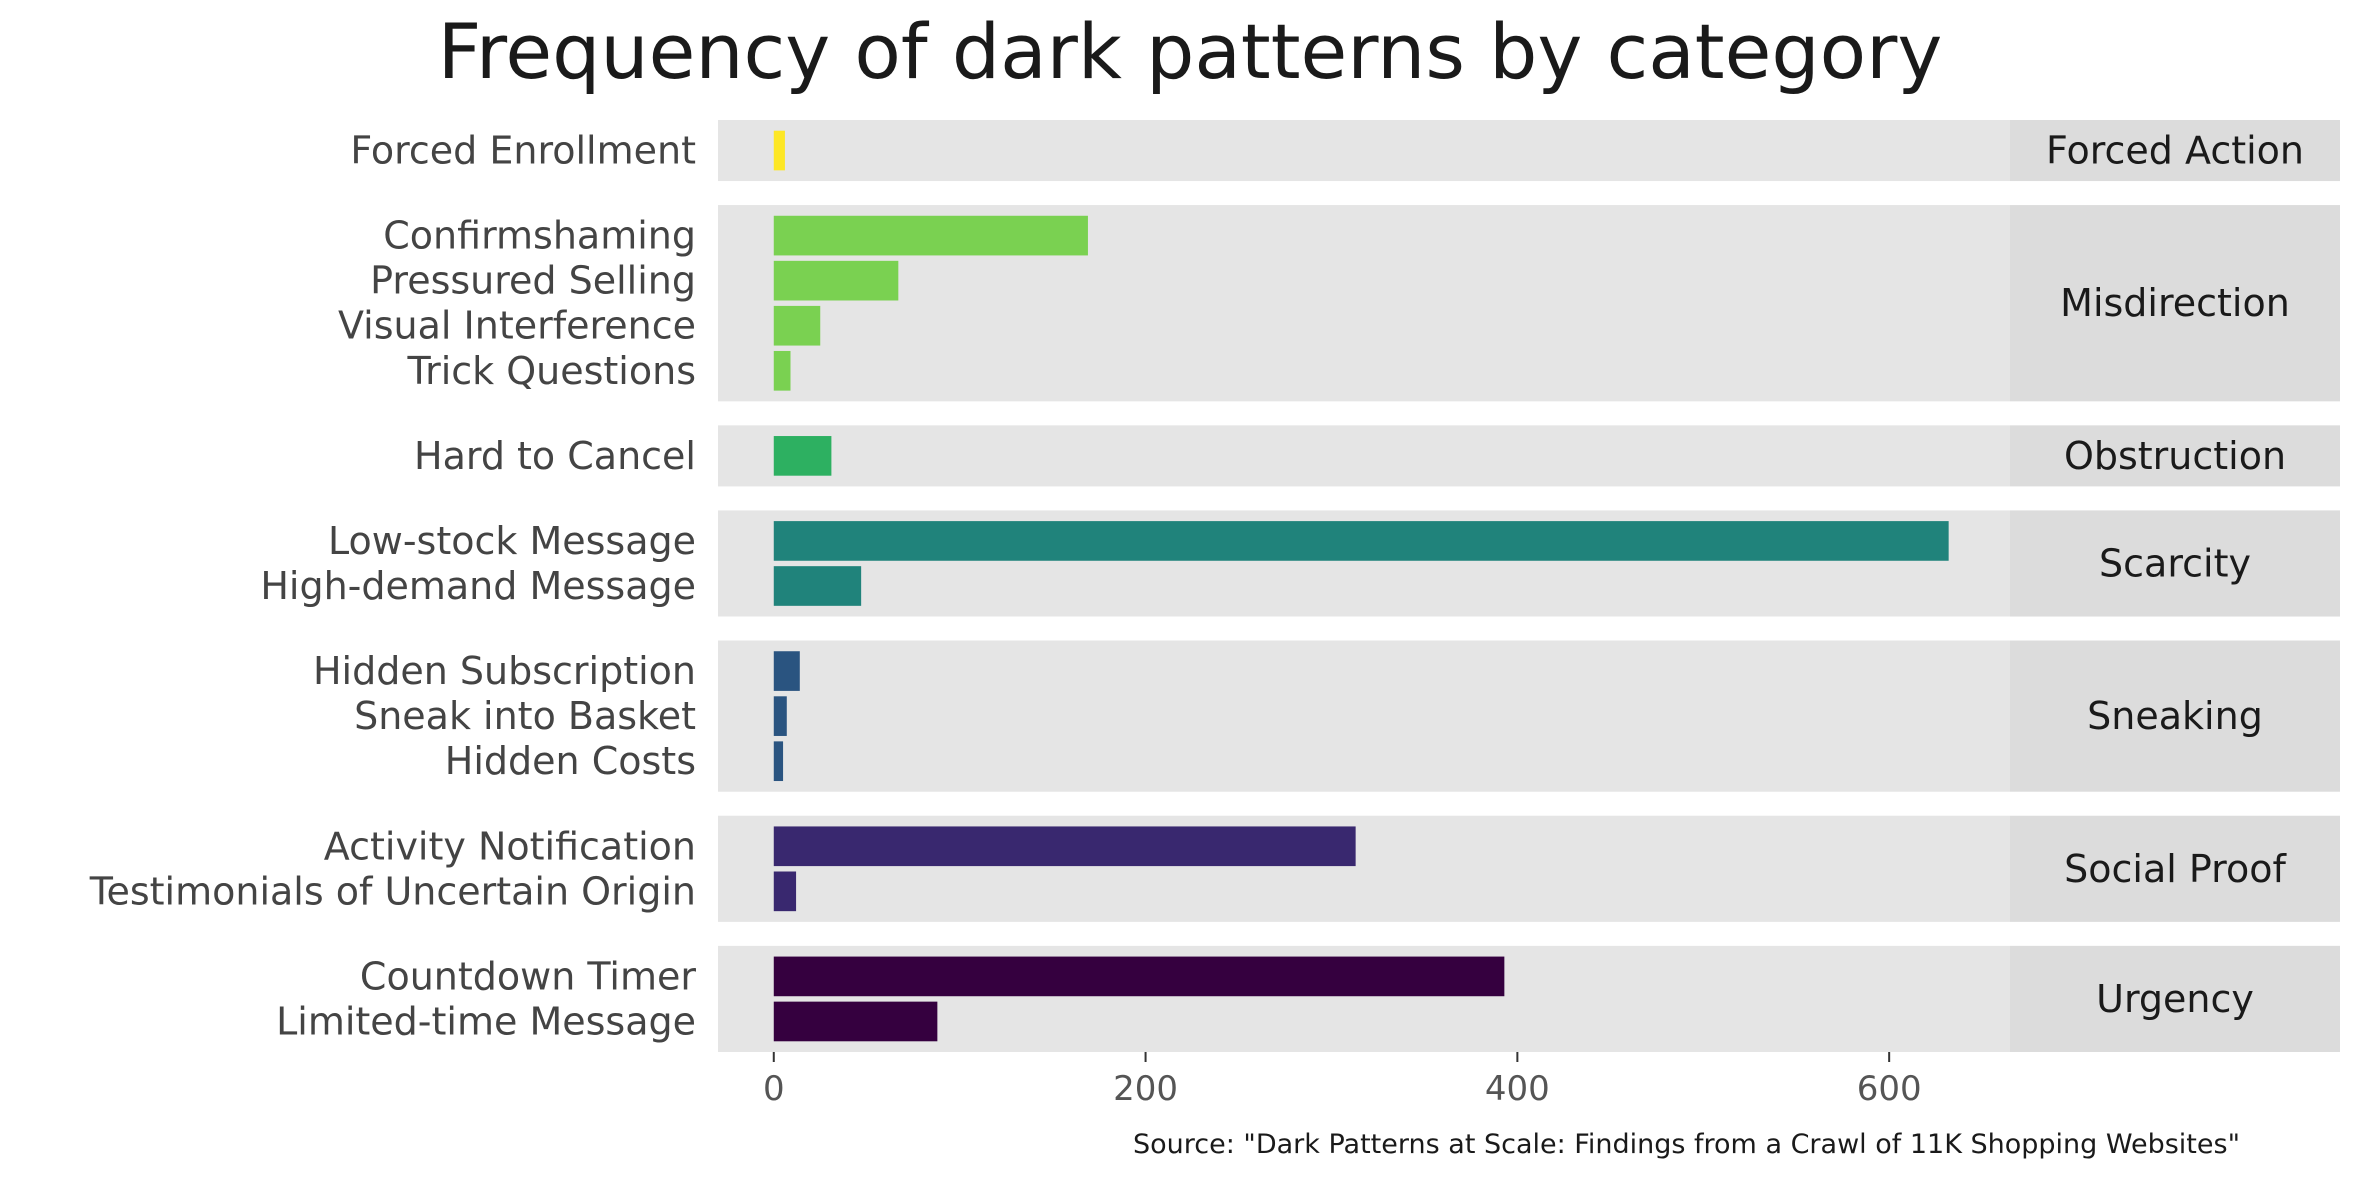 This screenshot has width=2362, height=1181. Describe the element at coordinates (802, 456) in the screenshot. I see `bar-hard-to-cancel` at that location.